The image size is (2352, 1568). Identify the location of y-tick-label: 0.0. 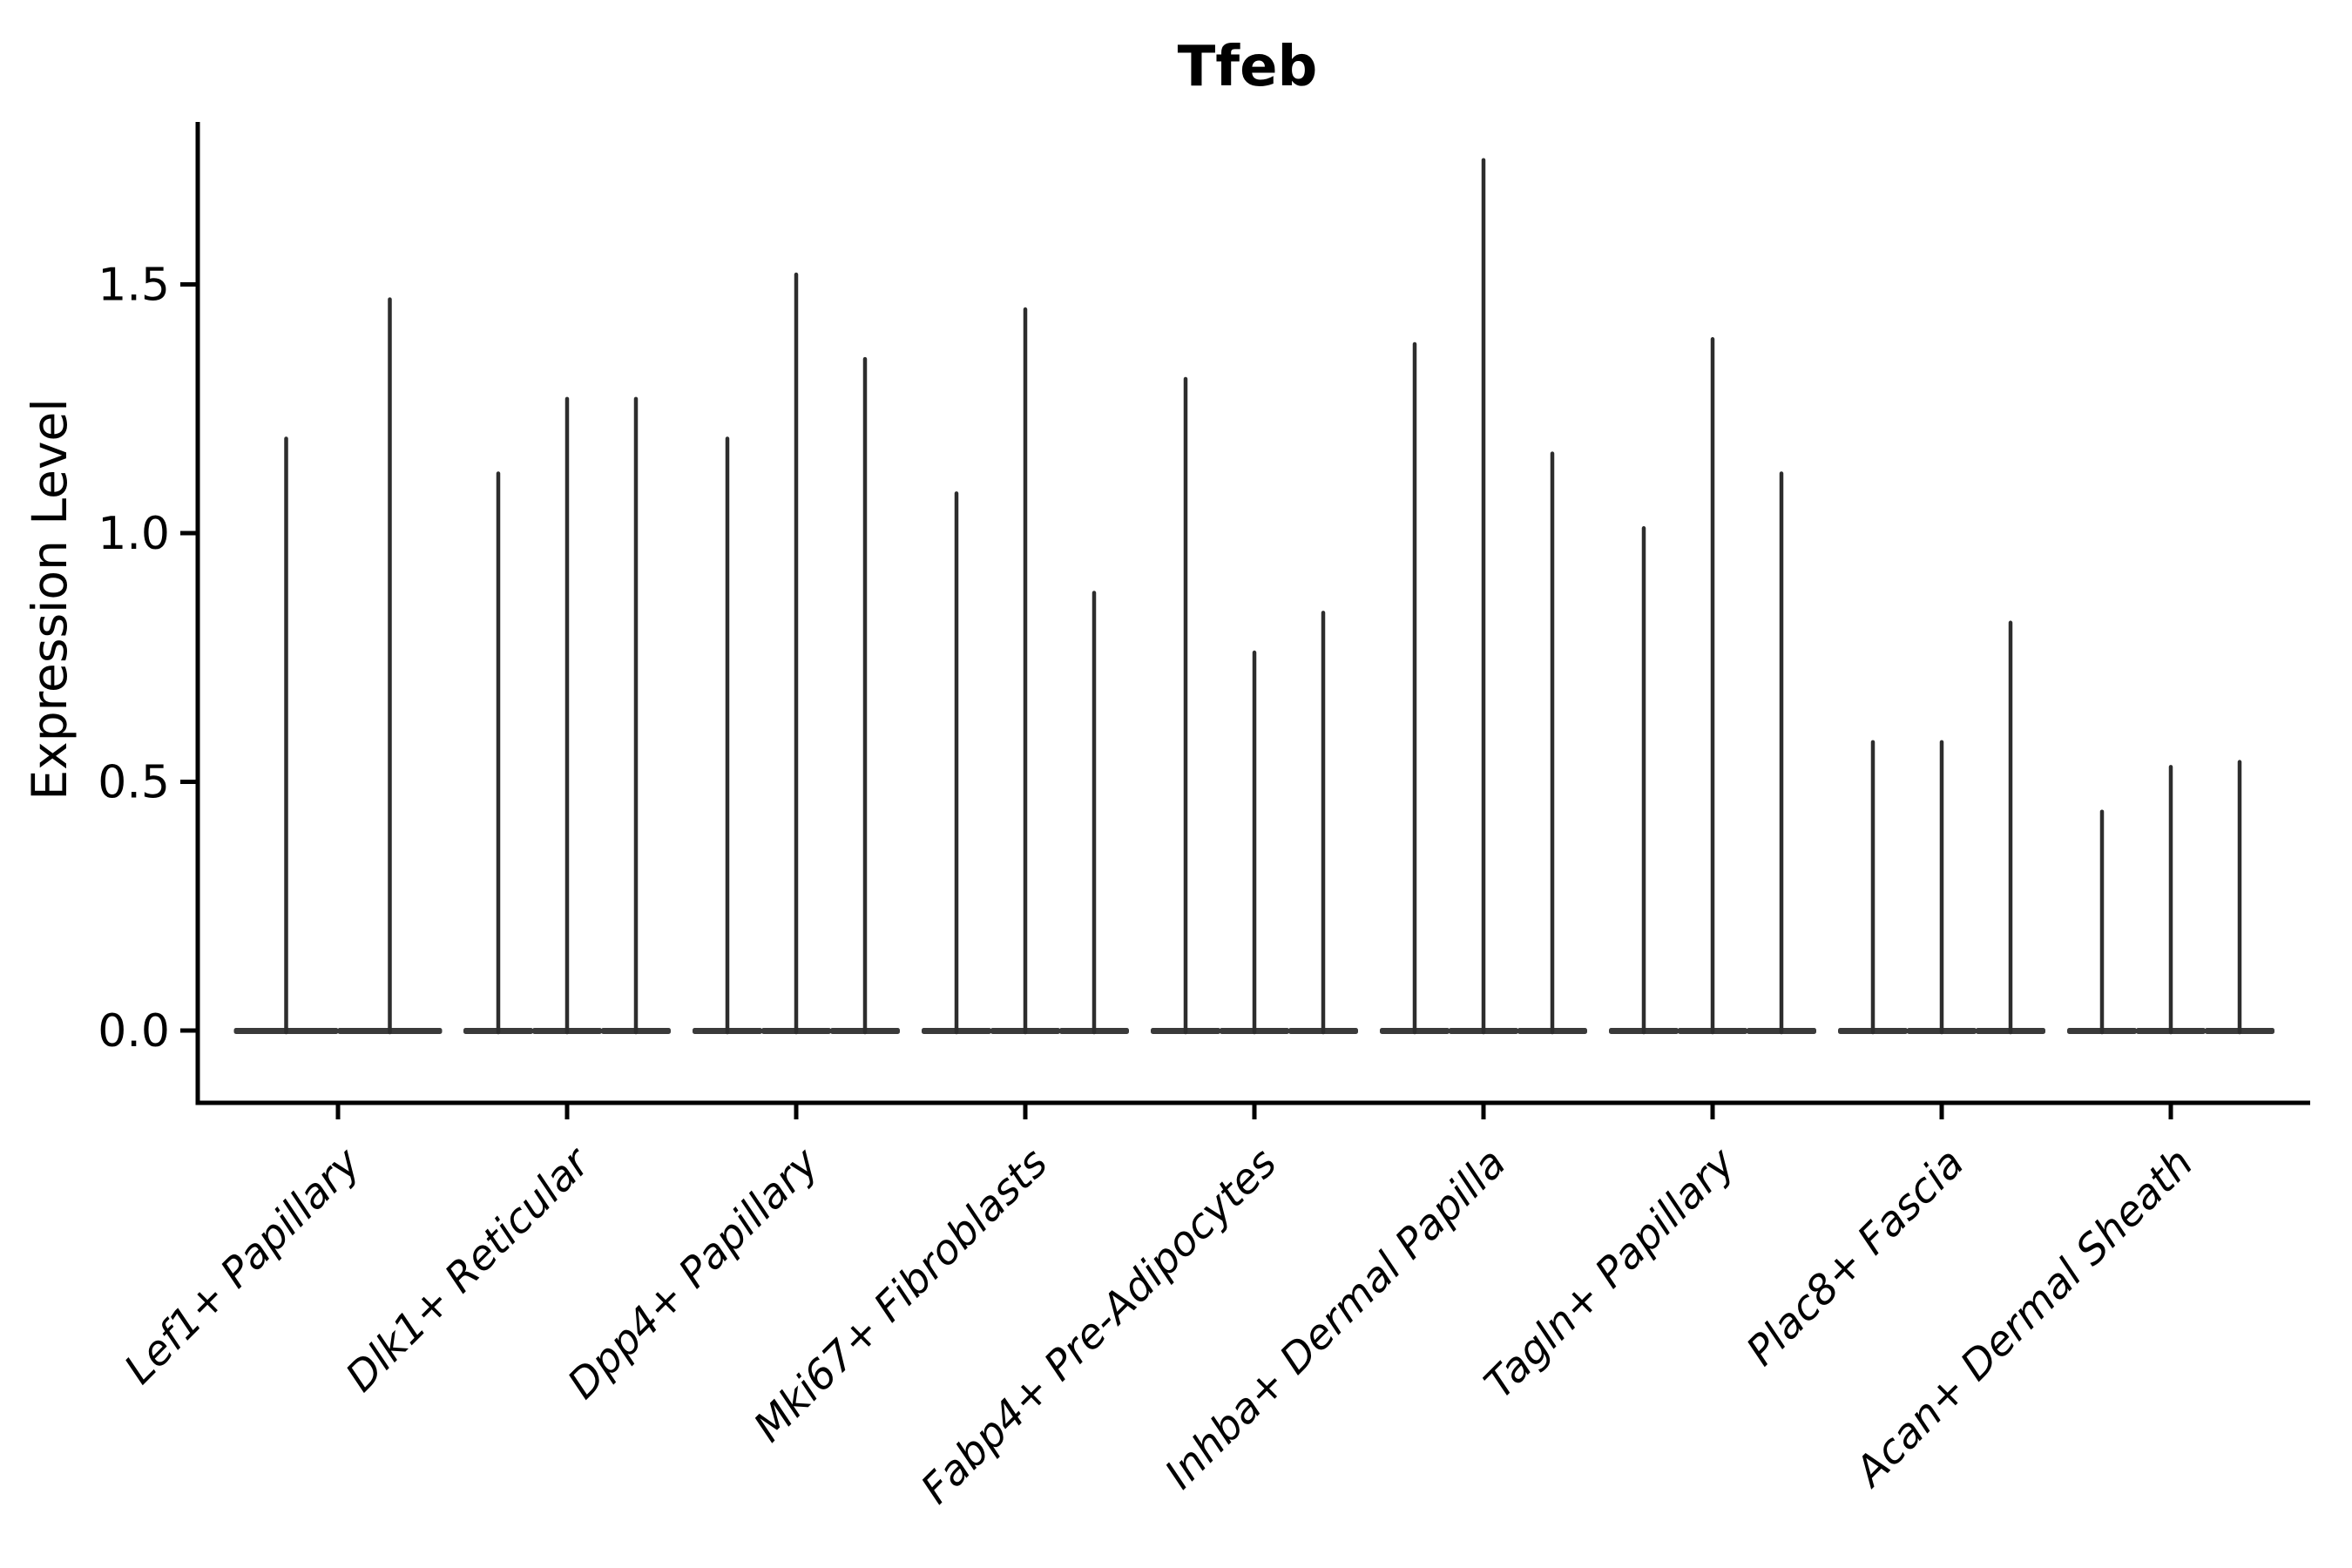
(134, 1031).